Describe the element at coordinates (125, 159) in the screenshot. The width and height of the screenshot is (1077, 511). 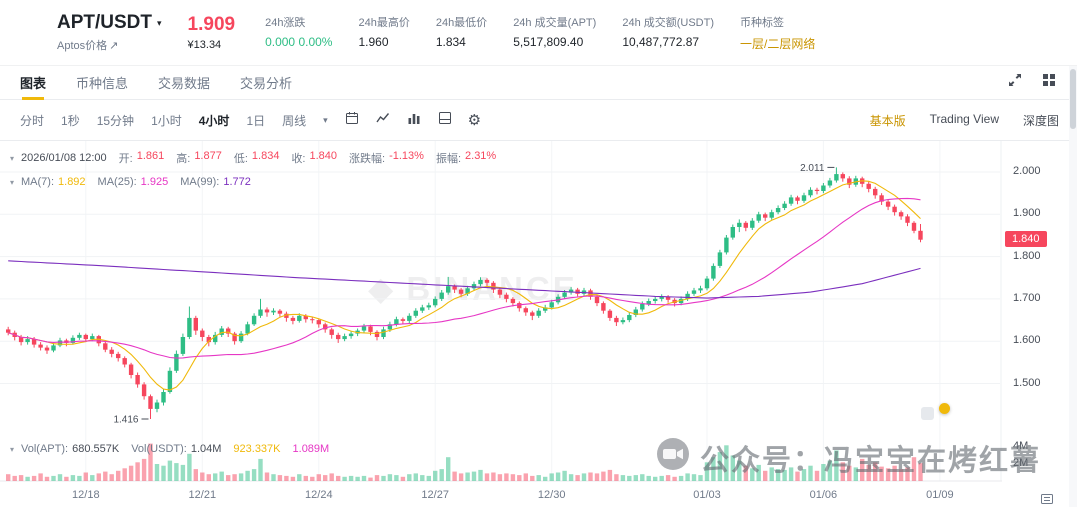
I see `field-label: 开:` at that location.